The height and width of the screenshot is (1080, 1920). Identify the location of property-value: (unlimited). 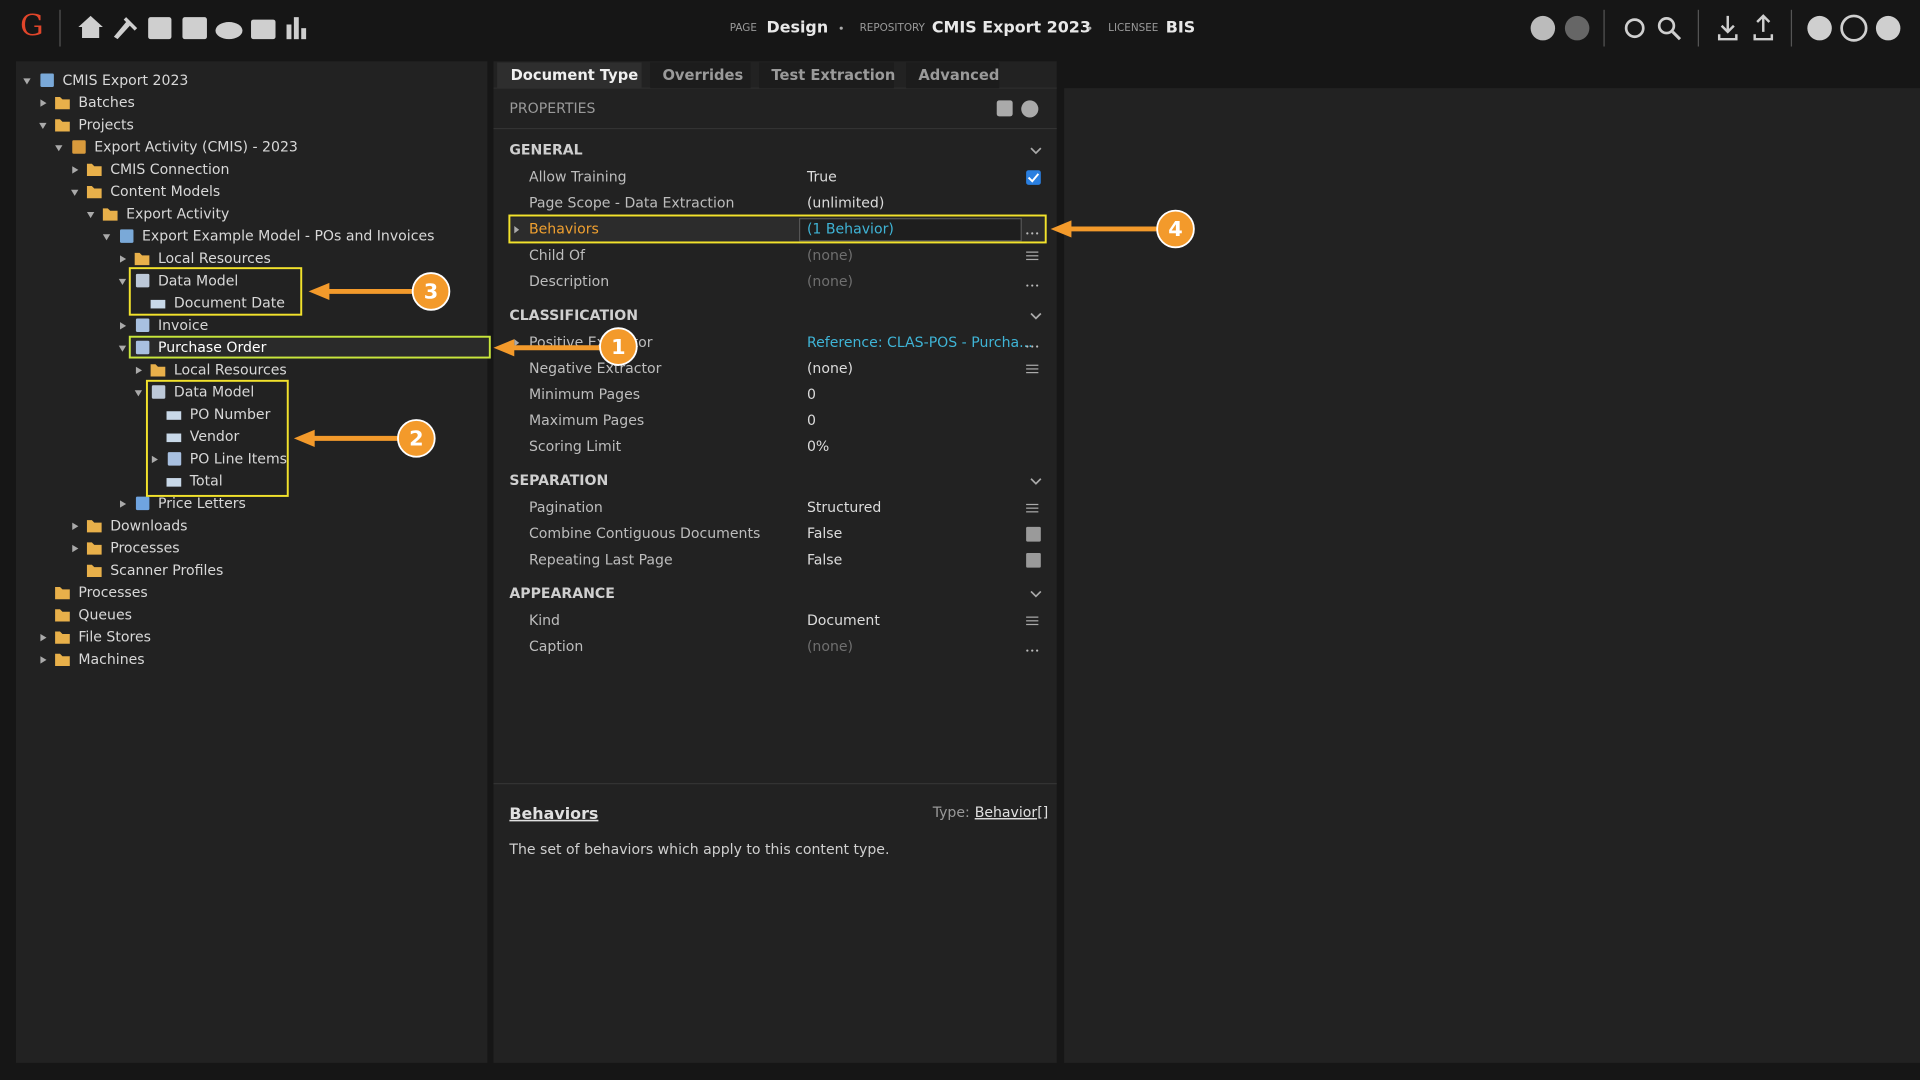
(845, 204).